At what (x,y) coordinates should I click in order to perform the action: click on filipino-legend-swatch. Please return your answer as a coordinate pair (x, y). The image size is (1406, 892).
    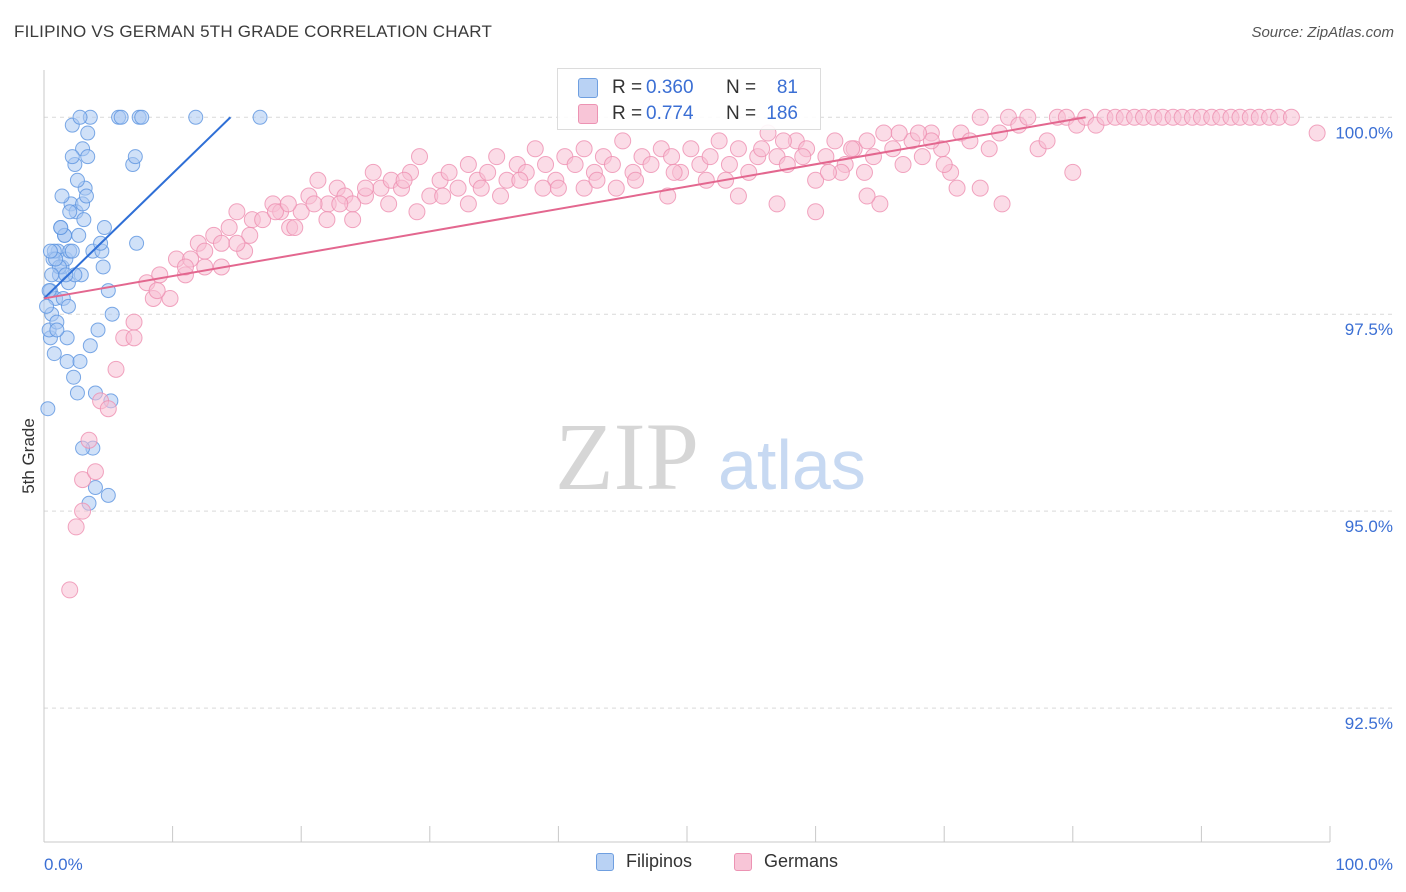
    Looking at the image, I should click on (605, 861).